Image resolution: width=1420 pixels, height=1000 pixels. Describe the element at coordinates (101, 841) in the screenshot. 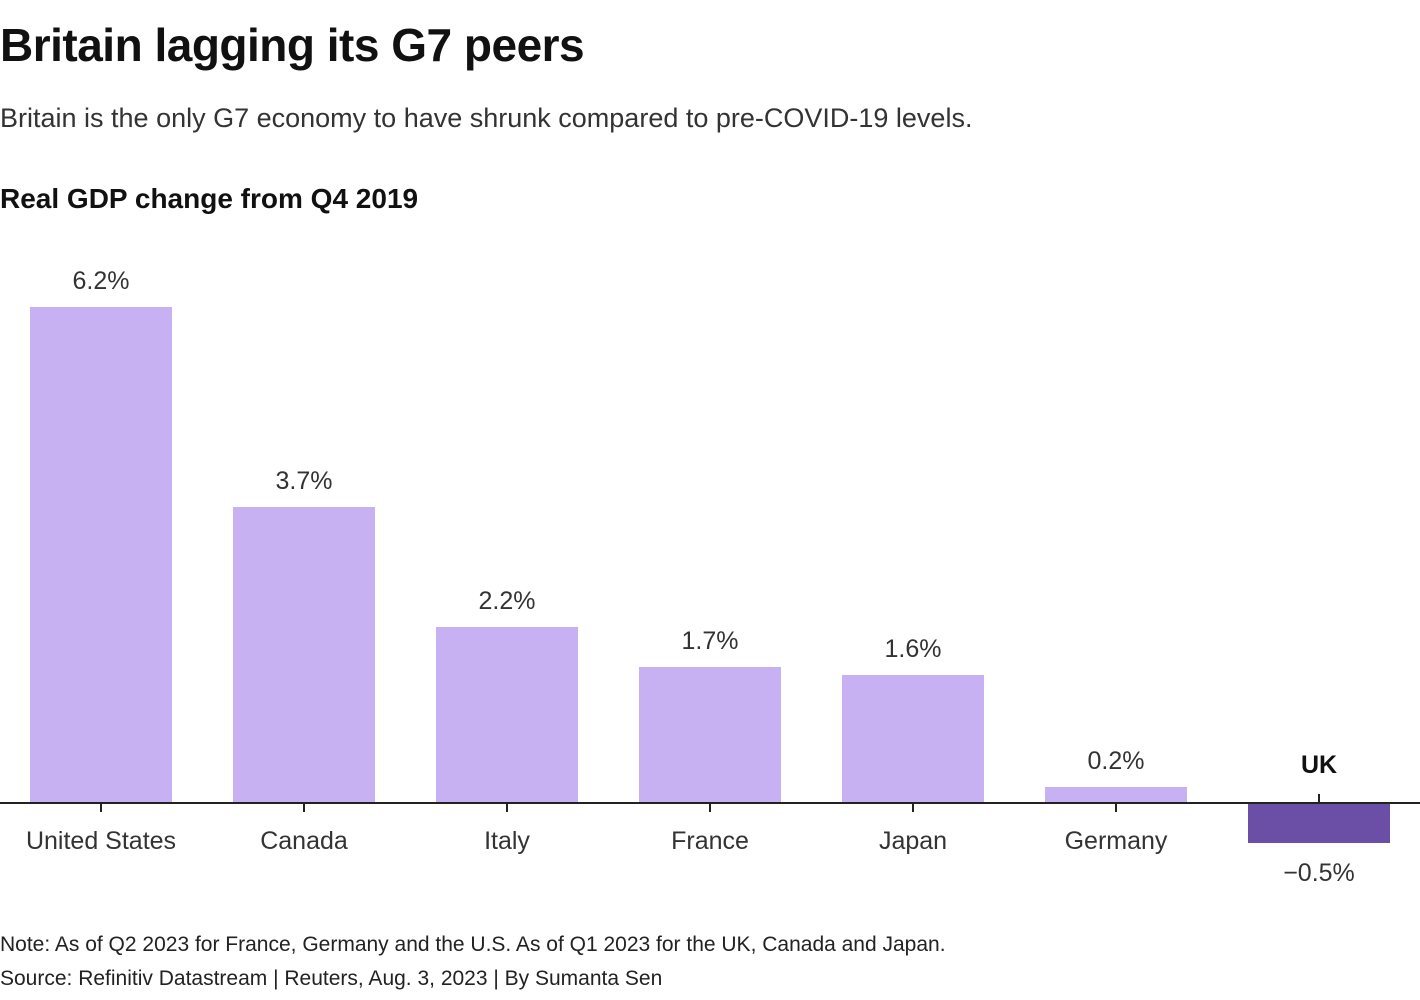

I see `x-tick-label: United States` at that location.